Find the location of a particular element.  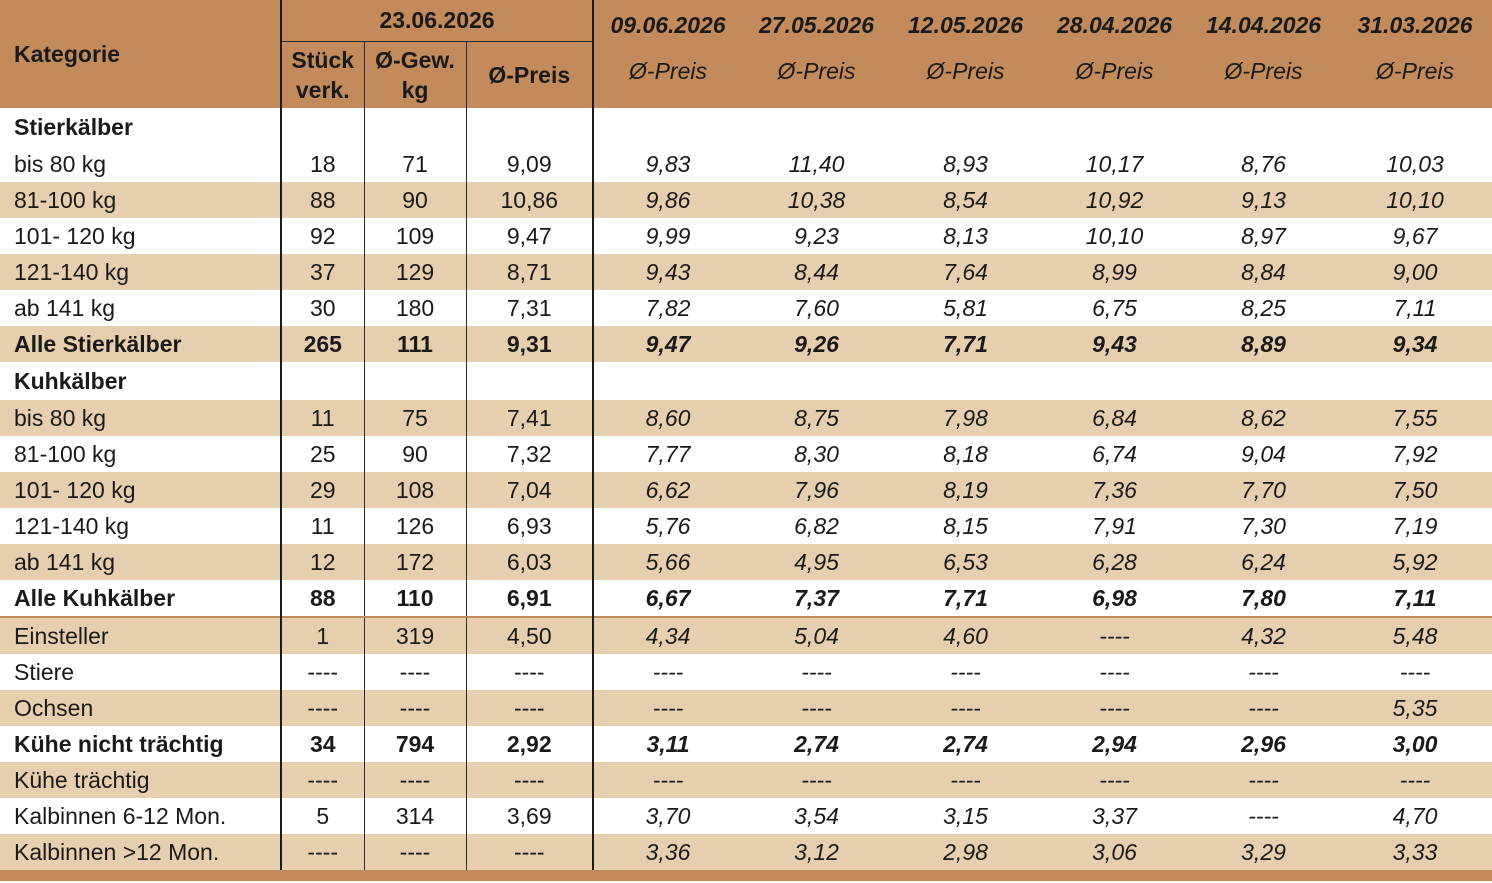

cell-gewicht: 794 is located at coordinates (415, 744).